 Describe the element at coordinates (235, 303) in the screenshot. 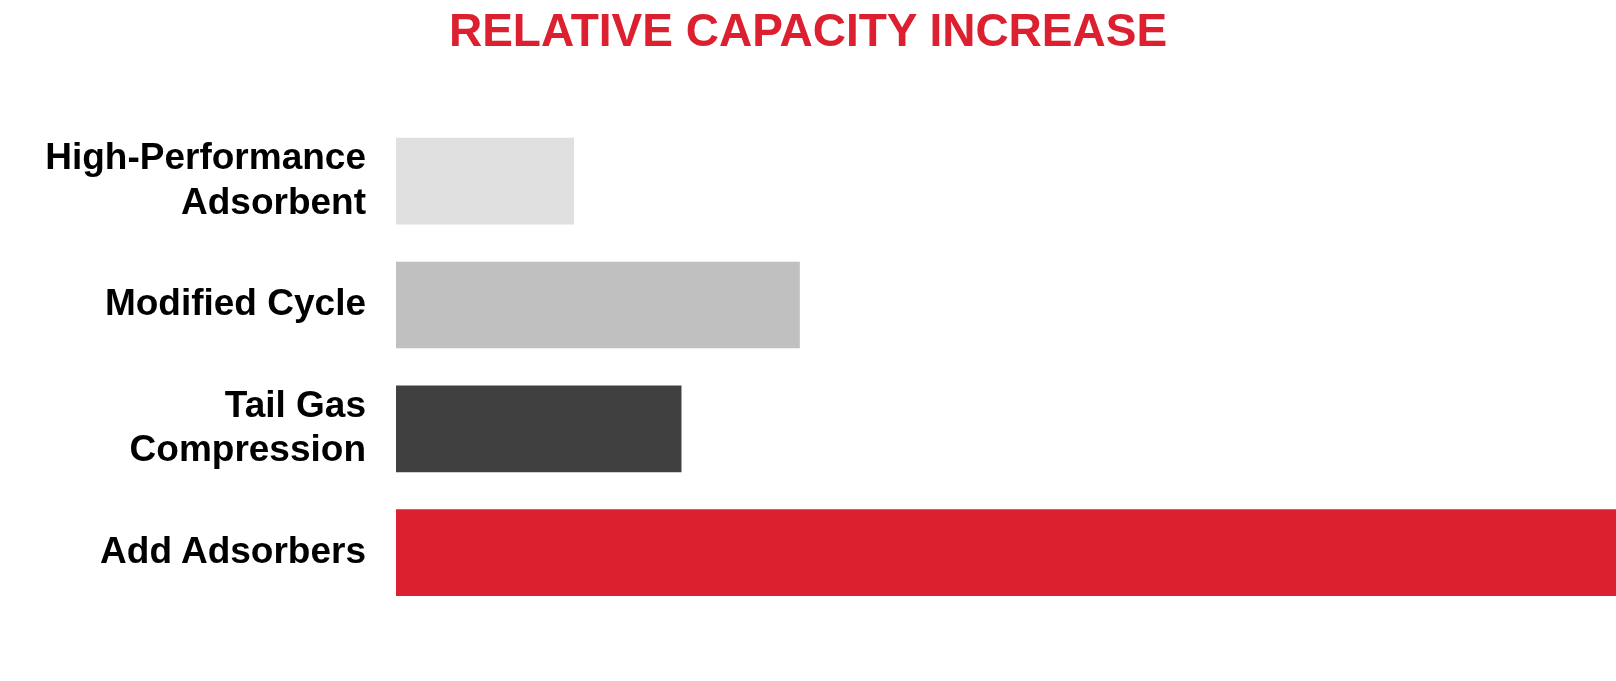

I see `y-tick-label: Modified Cycle` at that location.